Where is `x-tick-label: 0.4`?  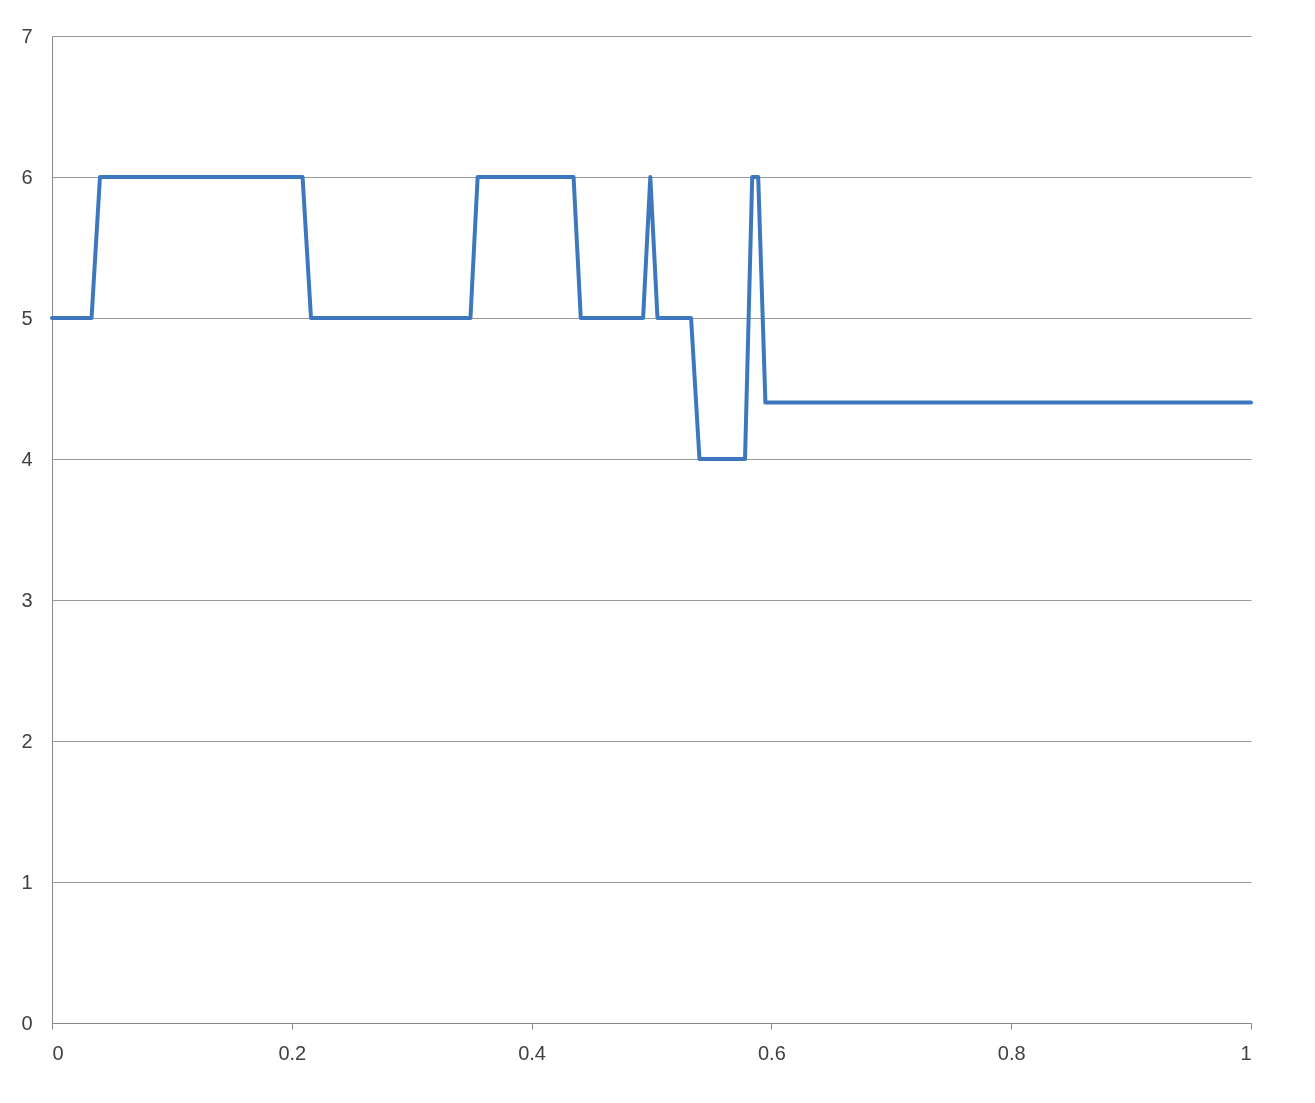 x-tick-label: 0.4 is located at coordinates (532, 1052).